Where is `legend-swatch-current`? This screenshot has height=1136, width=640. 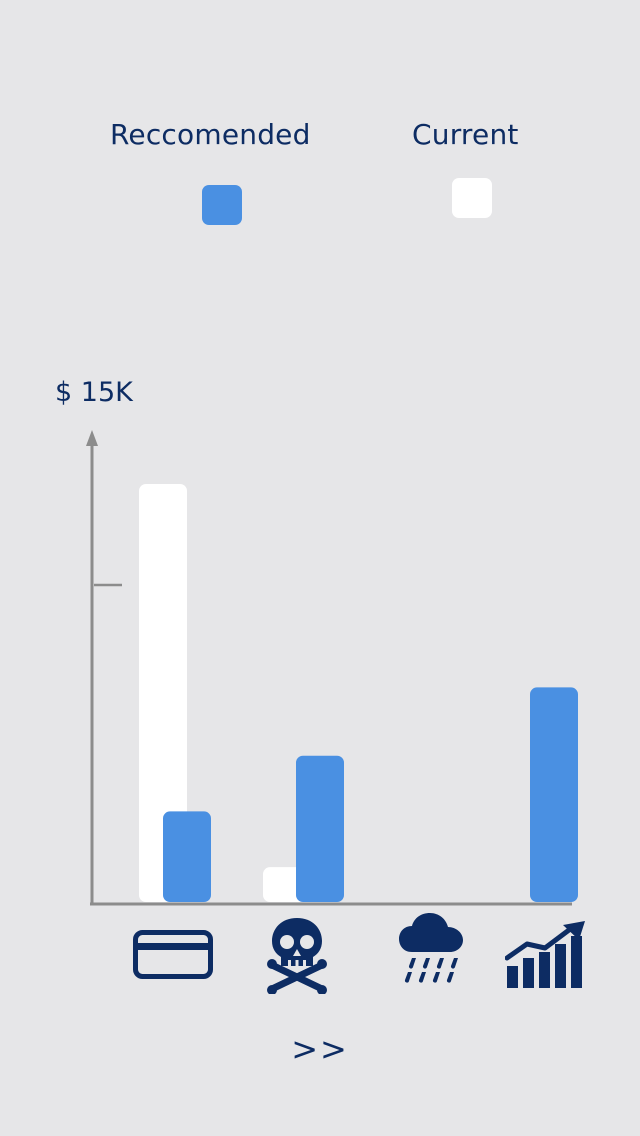 legend-swatch-current is located at coordinates (472, 198).